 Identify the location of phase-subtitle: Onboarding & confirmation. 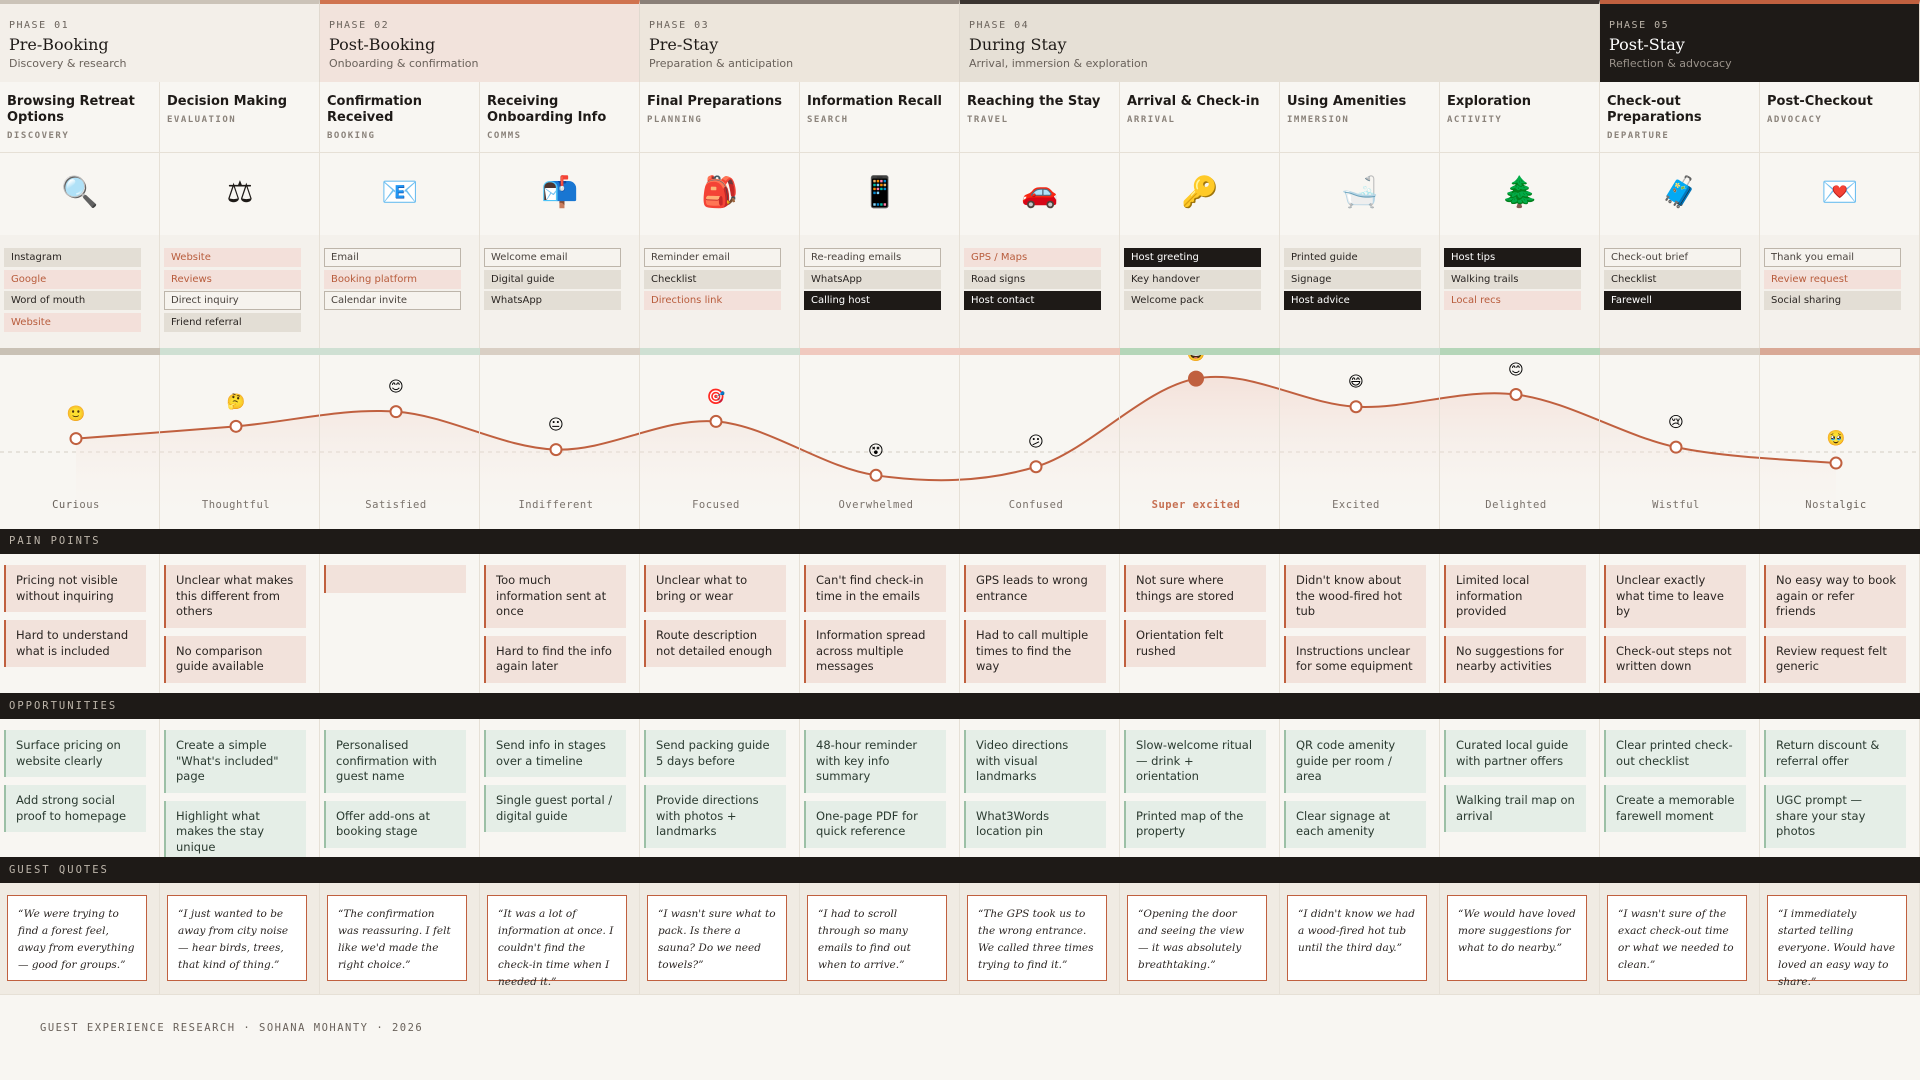
(404, 63).